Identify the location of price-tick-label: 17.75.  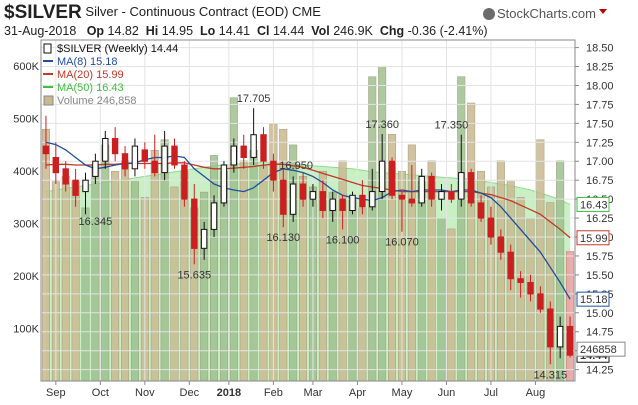
(600, 105).